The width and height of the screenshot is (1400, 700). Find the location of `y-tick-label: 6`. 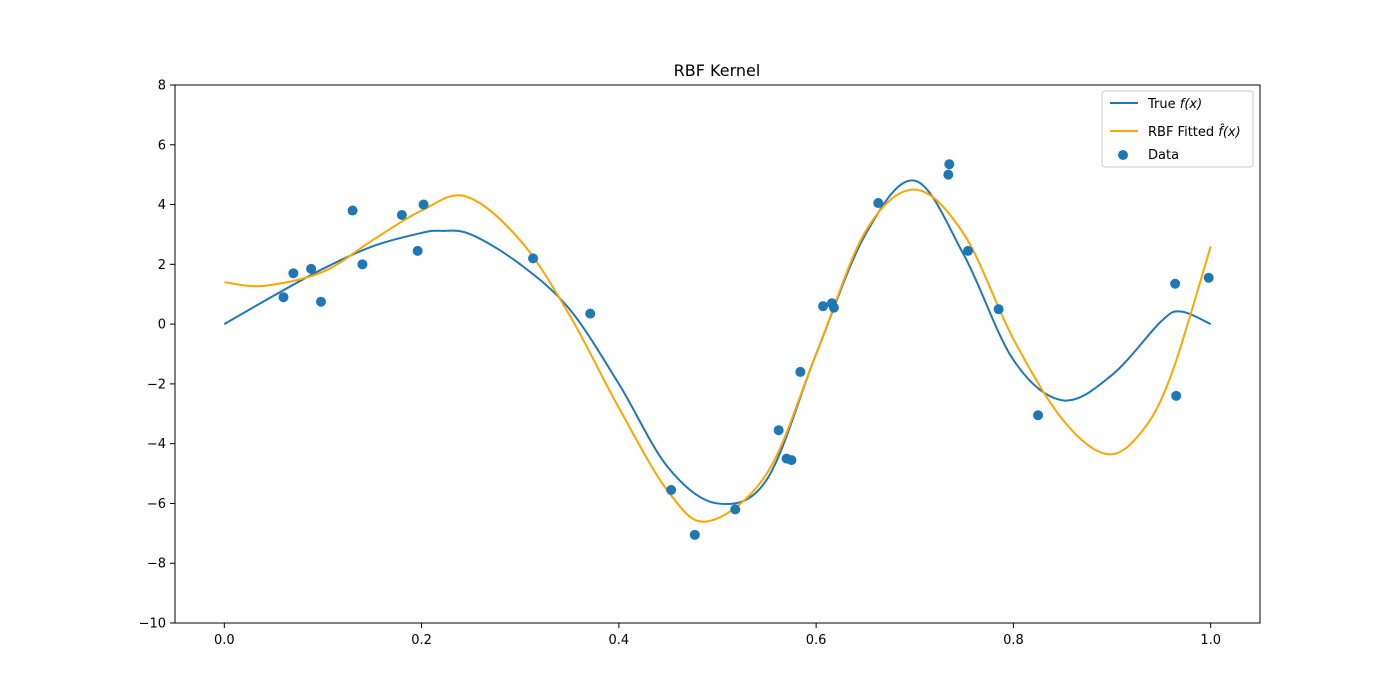

y-tick-label: 6 is located at coordinates (162, 145).